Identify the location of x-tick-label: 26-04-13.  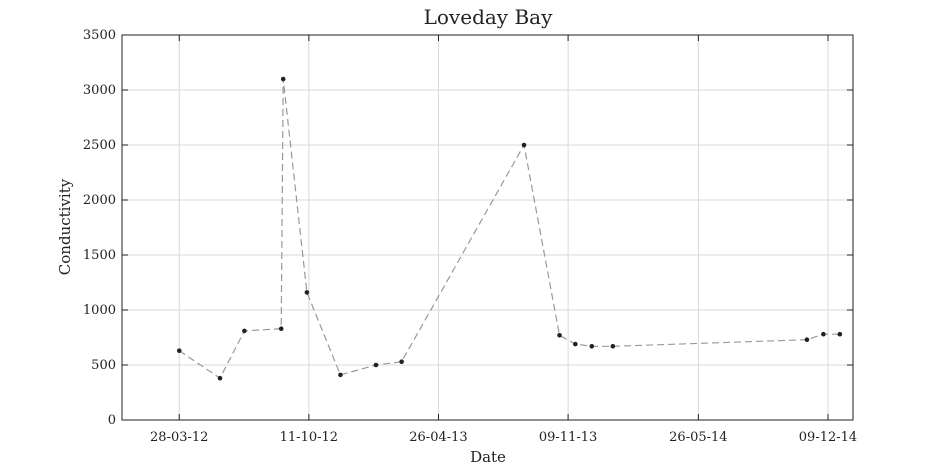
(438, 437).